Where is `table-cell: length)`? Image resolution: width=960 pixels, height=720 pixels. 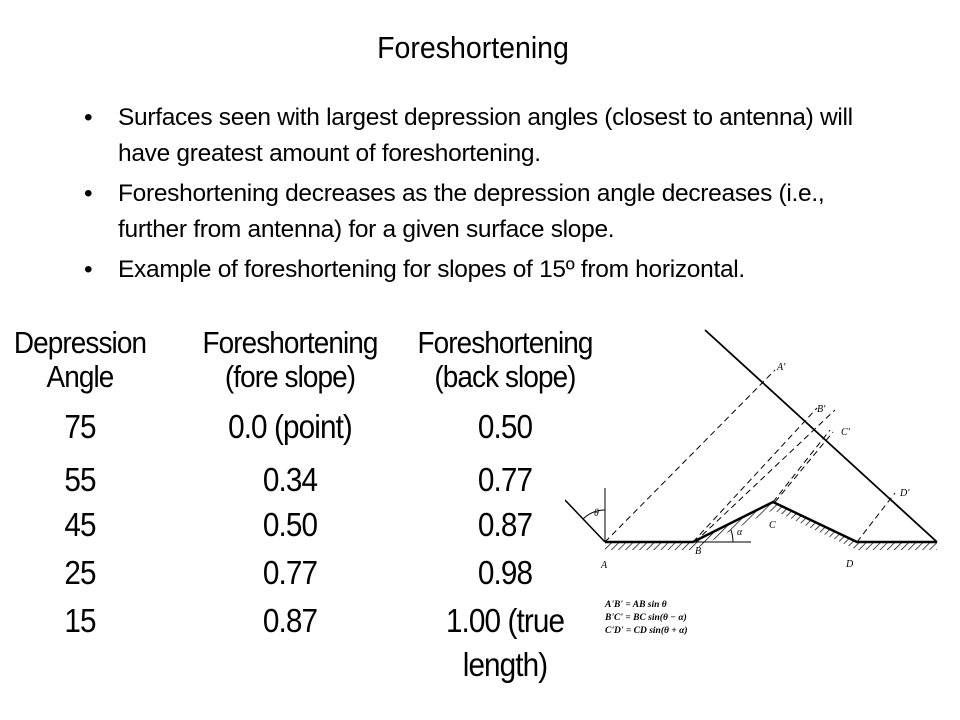 table-cell: length) is located at coordinates (505, 664).